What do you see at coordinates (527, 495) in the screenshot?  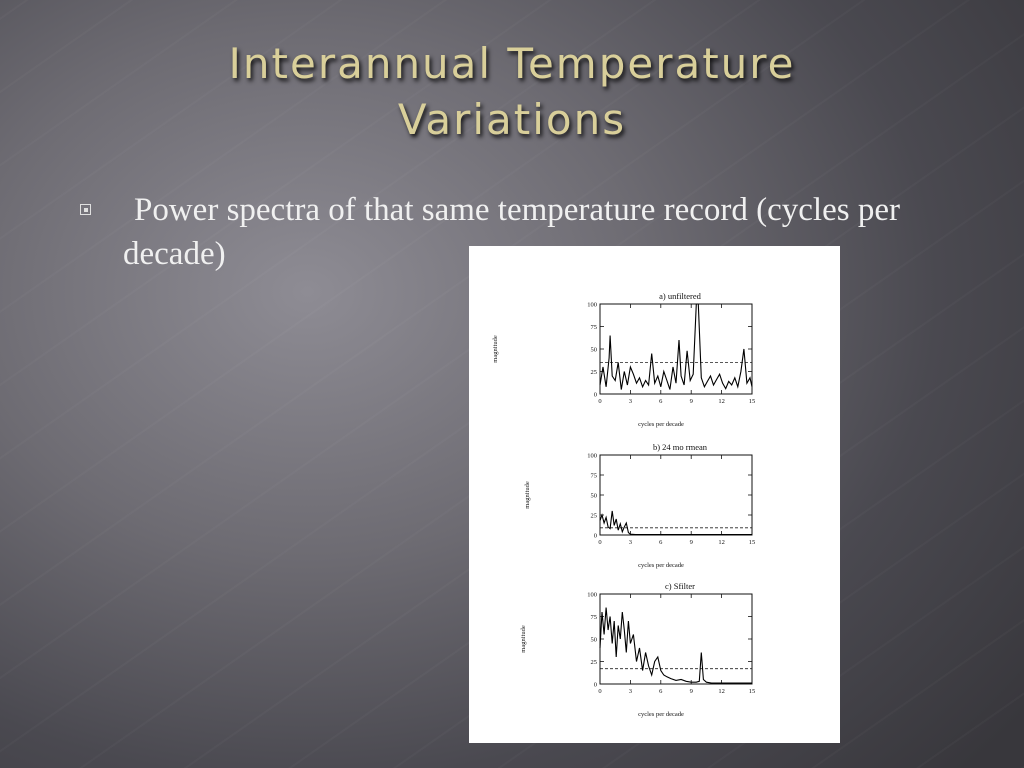 I see `panel-2-y-axis-label: magnitude` at bounding box center [527, 495].